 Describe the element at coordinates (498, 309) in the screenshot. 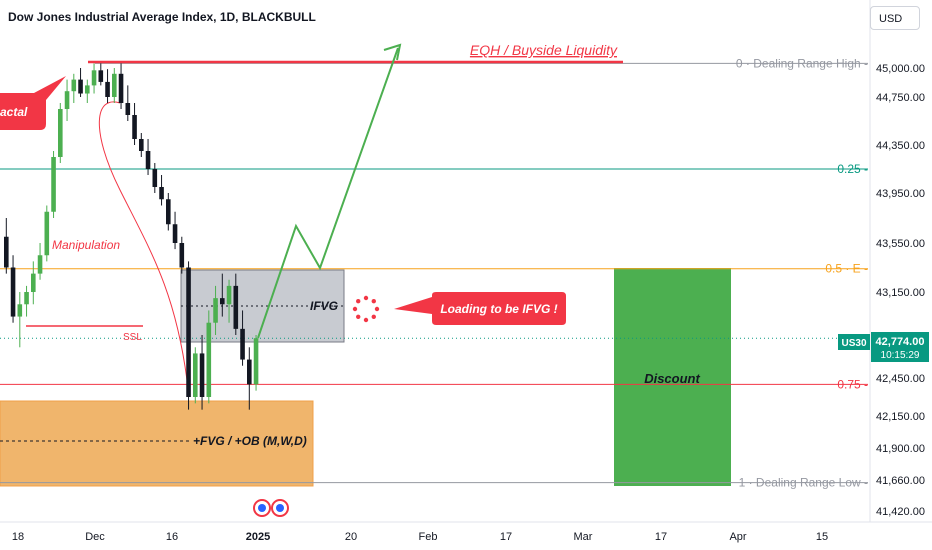

I see `loading-label: Loading to be IFVG !` at that location.